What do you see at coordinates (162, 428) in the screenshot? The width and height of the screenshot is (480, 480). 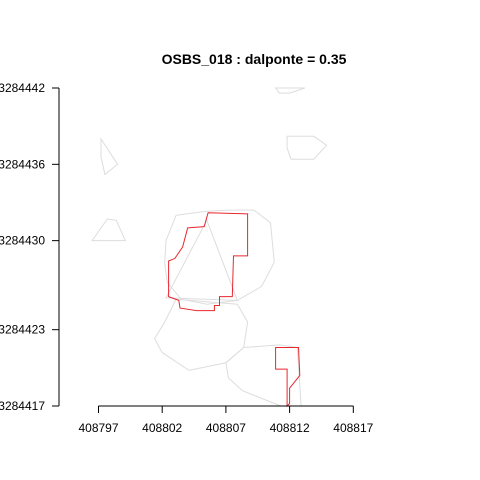 I see `x-tick-label: 408802` at bounding box center [162, 428].